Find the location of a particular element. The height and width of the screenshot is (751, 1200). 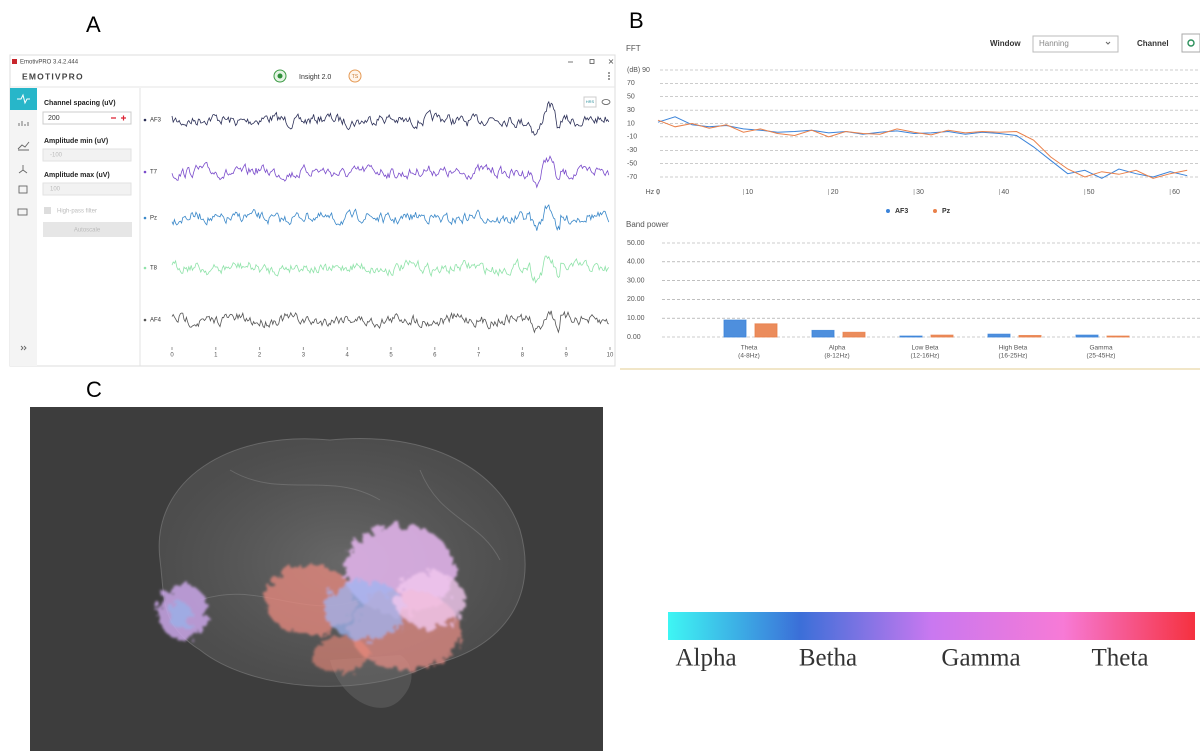

y-tick-label: -50 is located at coordinates (632, 163).